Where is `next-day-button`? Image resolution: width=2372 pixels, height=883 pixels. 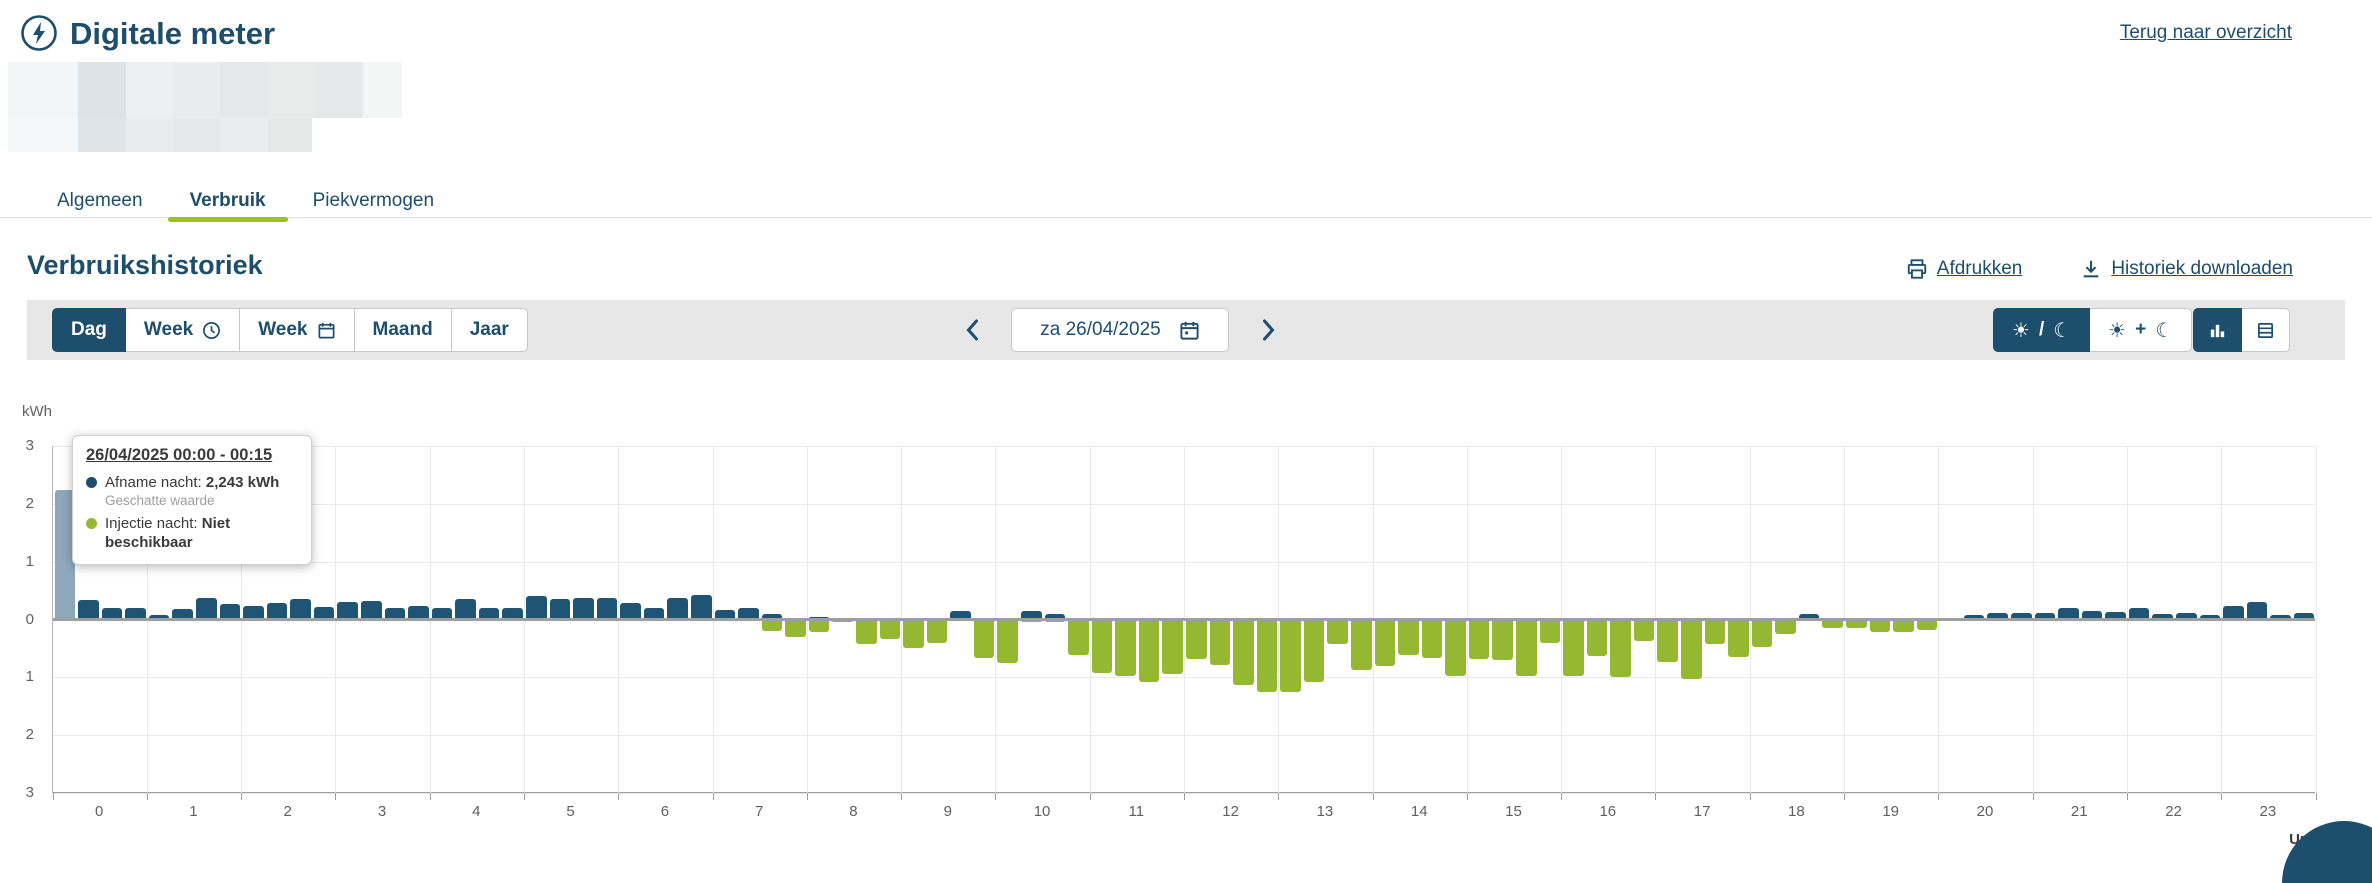 next-day-button is located at coordinates (1268, 330).